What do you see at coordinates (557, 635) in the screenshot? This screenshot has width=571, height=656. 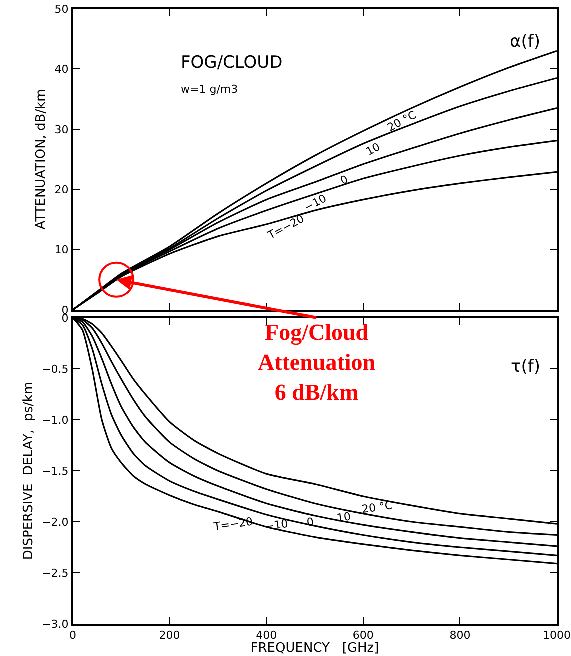 I see `x-tick-label: 1000` at bounding box center [557, 635].